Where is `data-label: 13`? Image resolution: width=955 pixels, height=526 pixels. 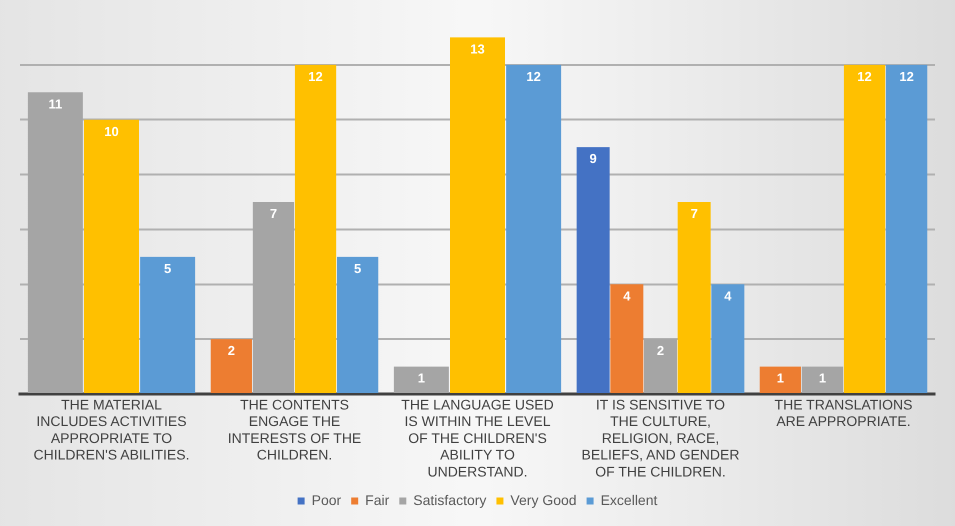 data-label: 13 is located at coordinates (477, 49).